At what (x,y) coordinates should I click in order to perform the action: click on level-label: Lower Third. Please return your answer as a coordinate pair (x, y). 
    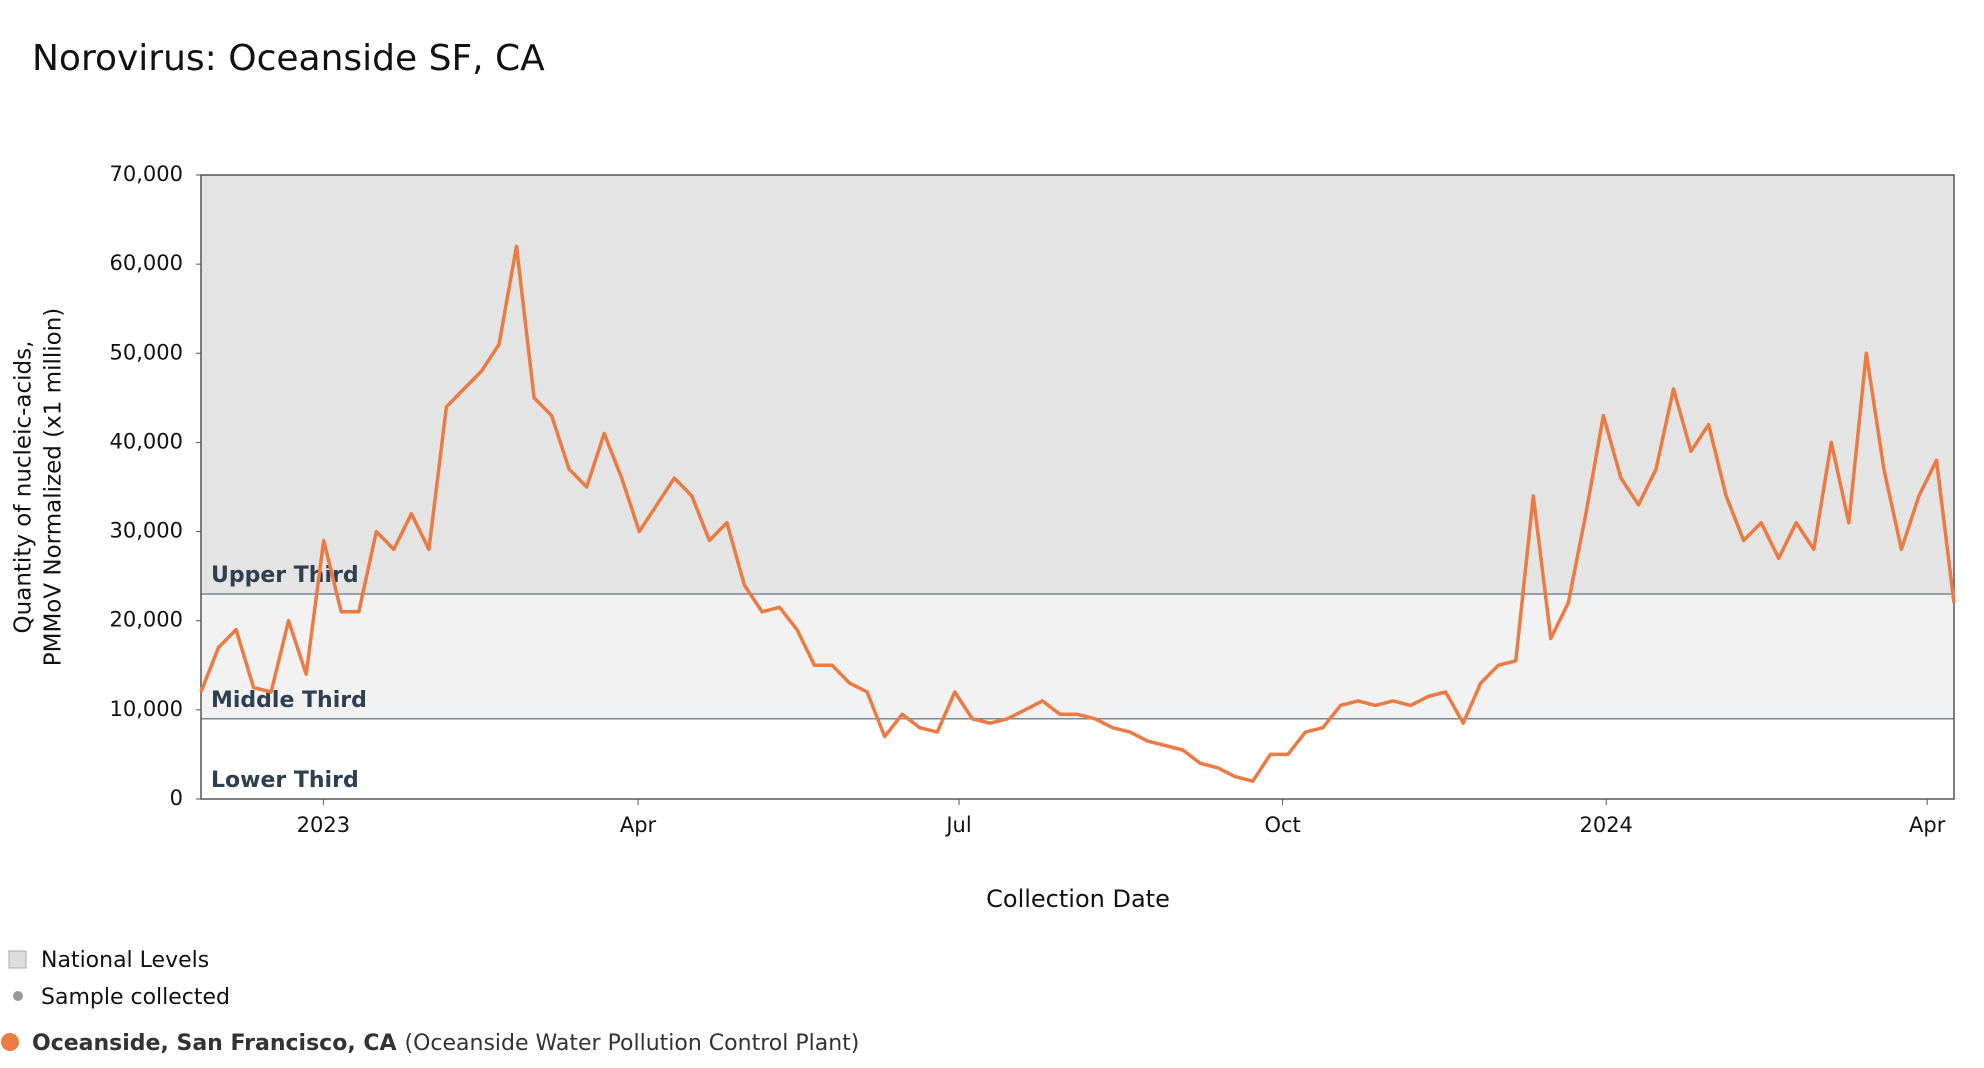
    Looking at the image, I should click on (285, 780).